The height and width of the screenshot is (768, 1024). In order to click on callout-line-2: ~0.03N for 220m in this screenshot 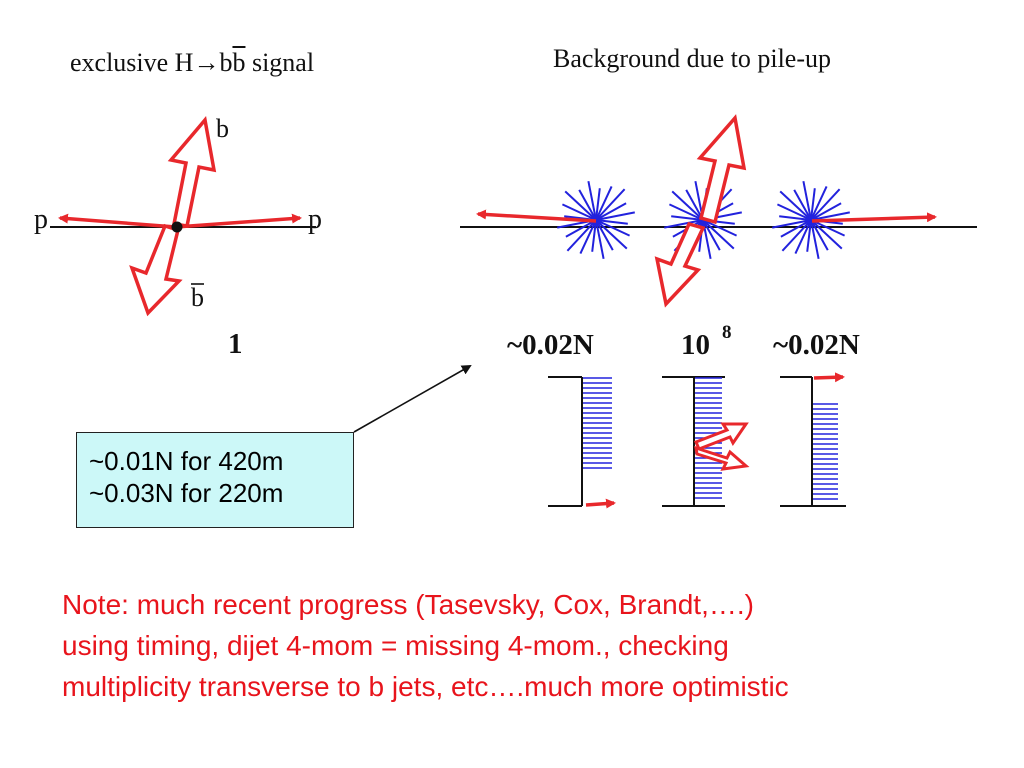, I will do `click(186, 493)`.